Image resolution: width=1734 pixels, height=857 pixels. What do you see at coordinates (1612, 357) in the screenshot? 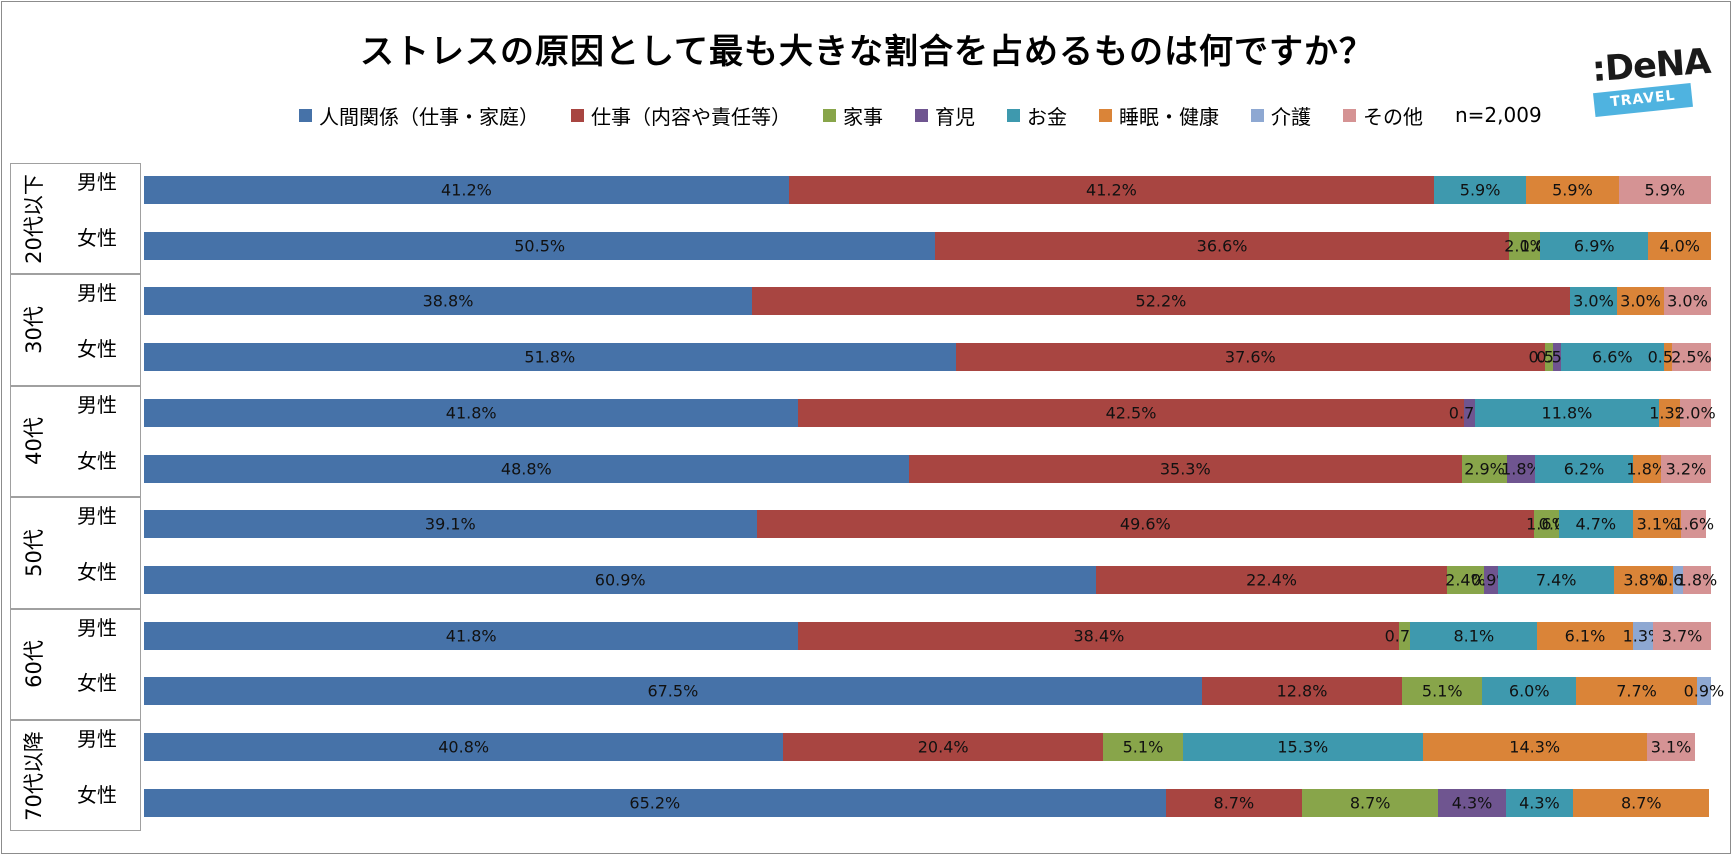
I see `bar-value-label: 6.6%` at bounding box center [1612, 357].